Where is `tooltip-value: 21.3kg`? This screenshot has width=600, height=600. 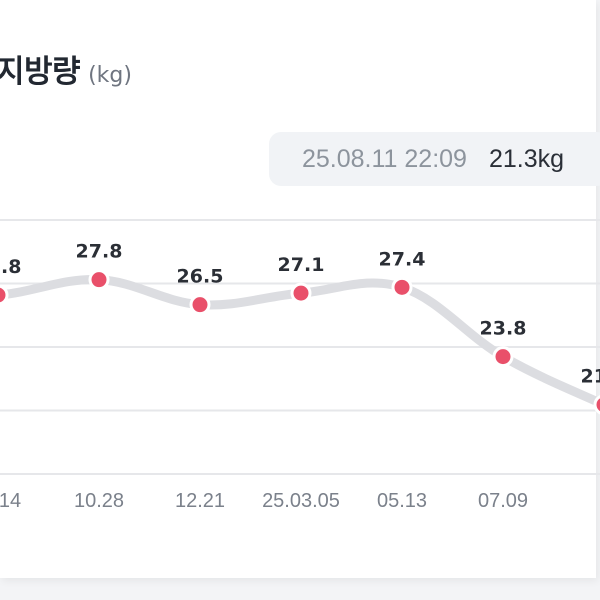
tooltip-value: 21.3kg is located at coordinates (526, 158).